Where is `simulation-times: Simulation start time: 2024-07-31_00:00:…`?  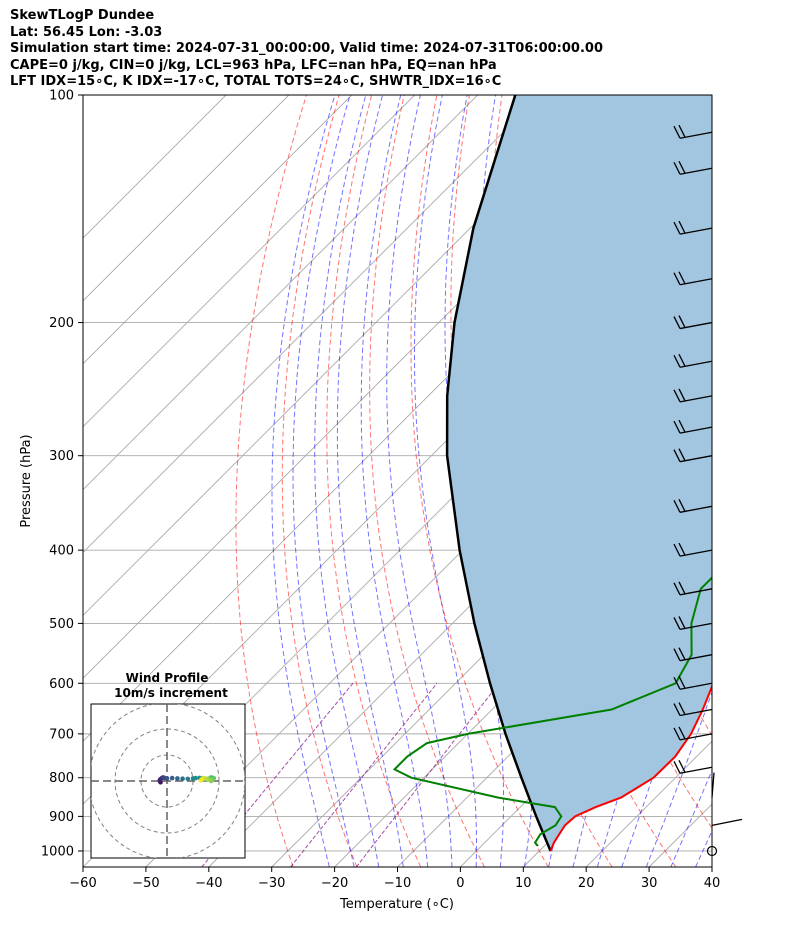 simulation-times: Simulation start time: 2024-07-31_00:00:… is located at coordinates (306, 48).